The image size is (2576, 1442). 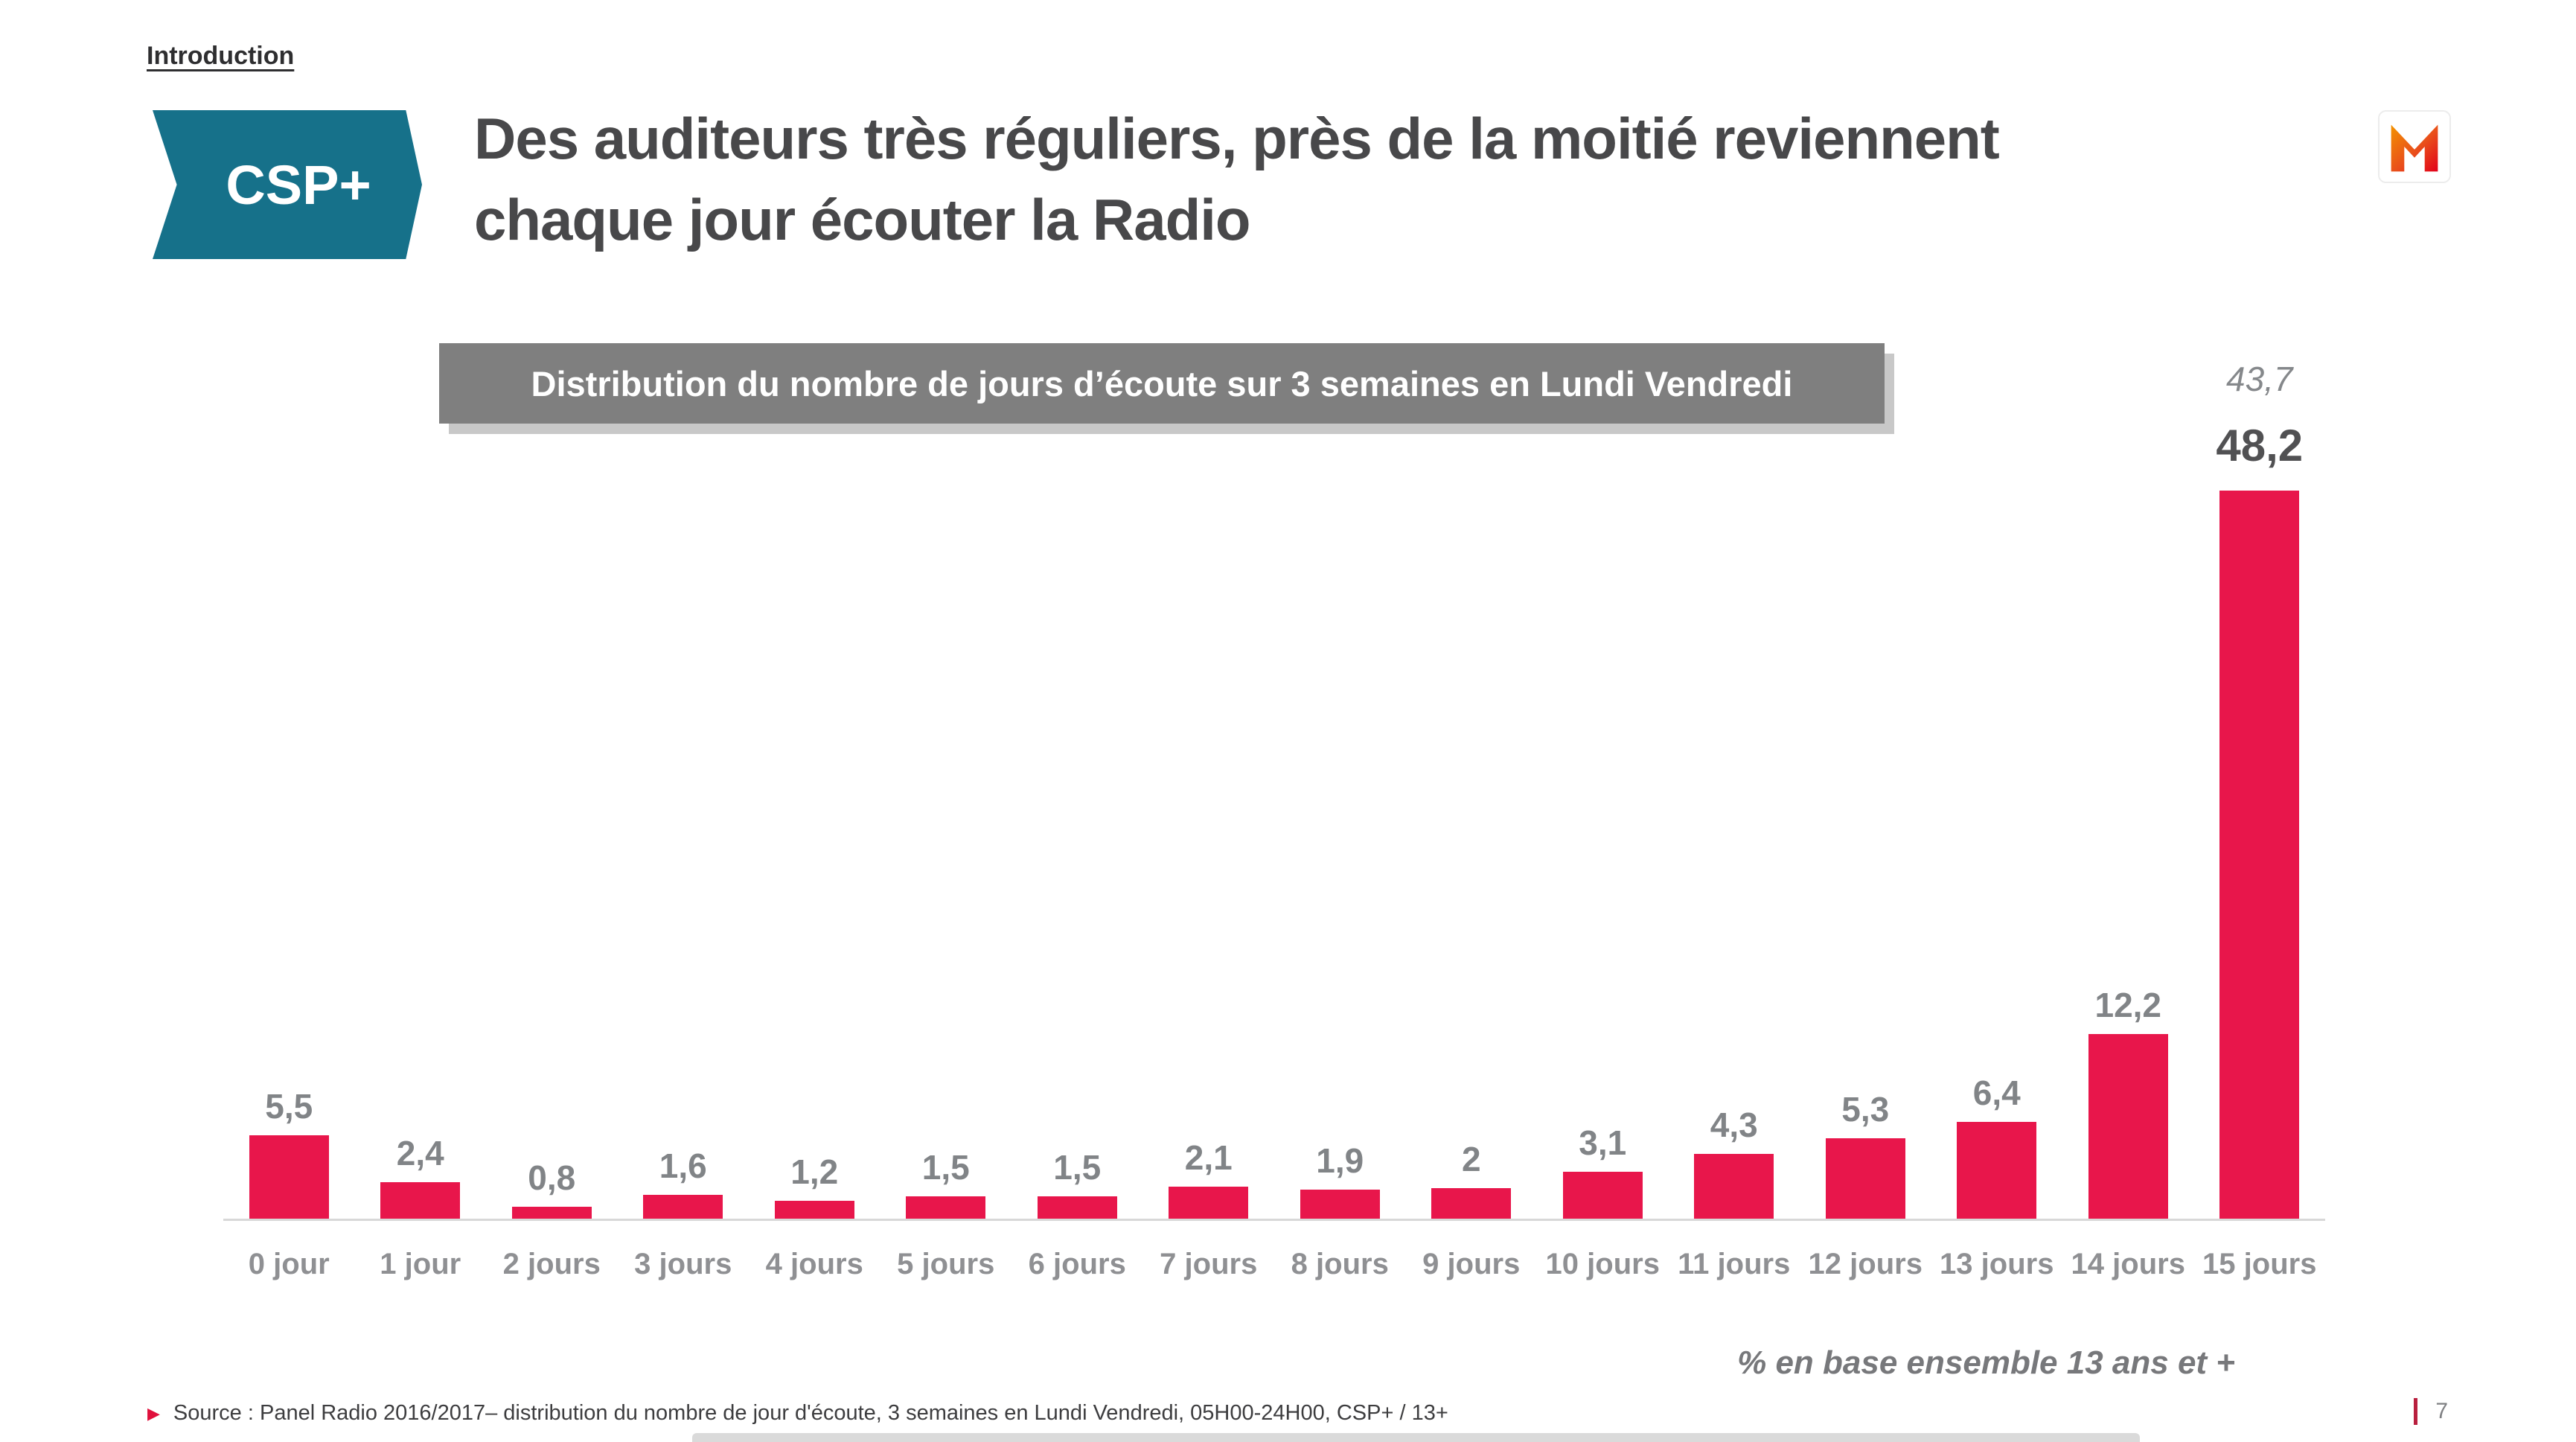 I want to click on page-number: 7, so click(x=2431, y=1412).